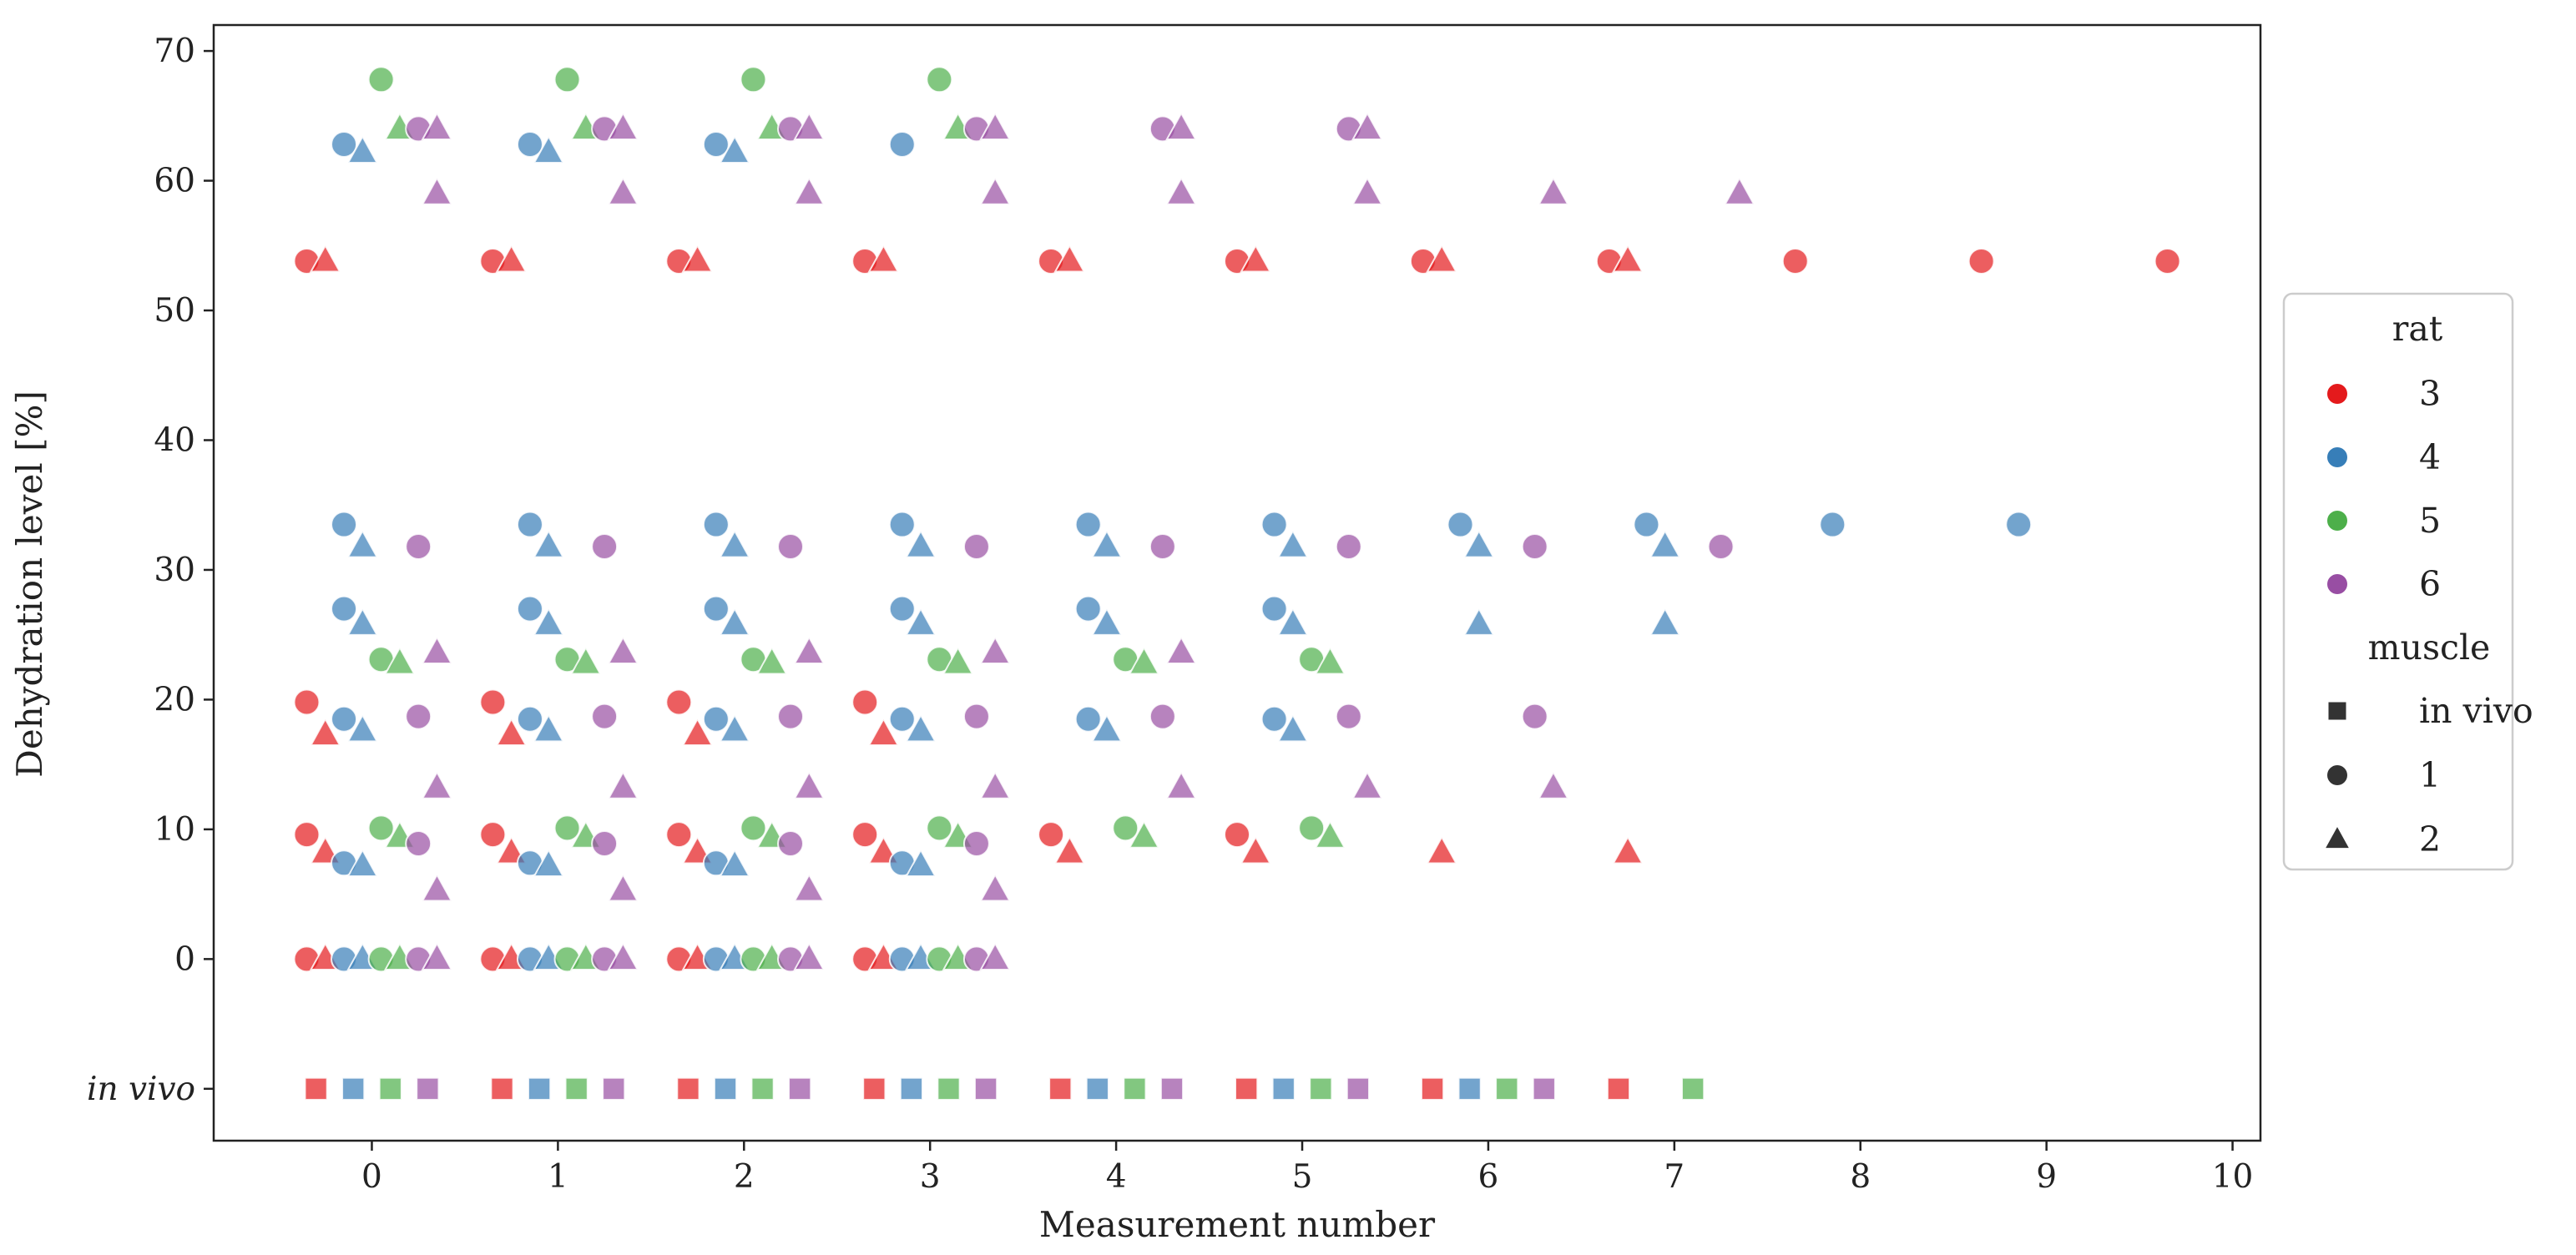 This screenshot has height=1255, width=2576. Describe the element at coordinates (174, 699) in the screenshot. I see `y-tick-label: 20` at that location.